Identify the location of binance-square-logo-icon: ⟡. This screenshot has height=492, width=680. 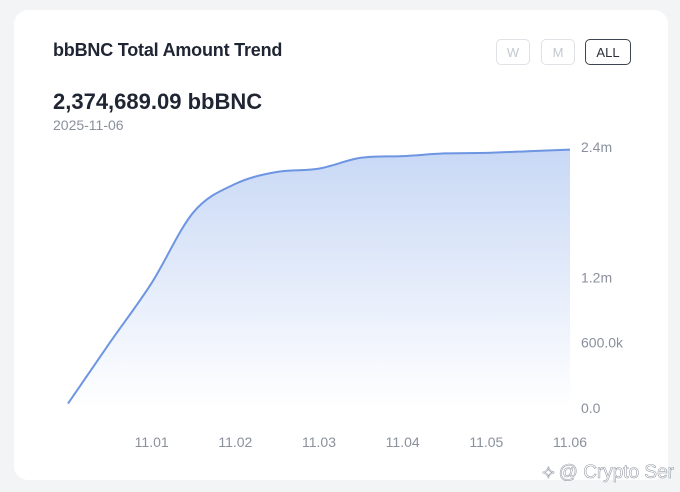
(548, 473).